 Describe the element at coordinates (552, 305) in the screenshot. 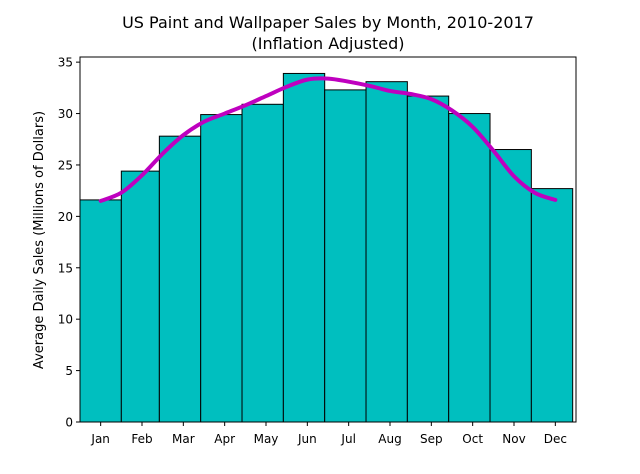

I see `bar-dec` at that location.